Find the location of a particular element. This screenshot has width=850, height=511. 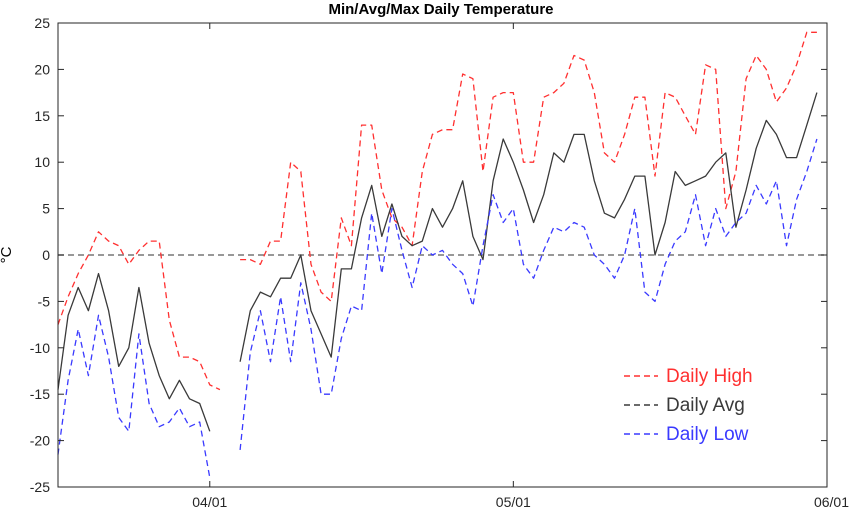

y-tick-label: 20 is located at coordinates (42, 69).